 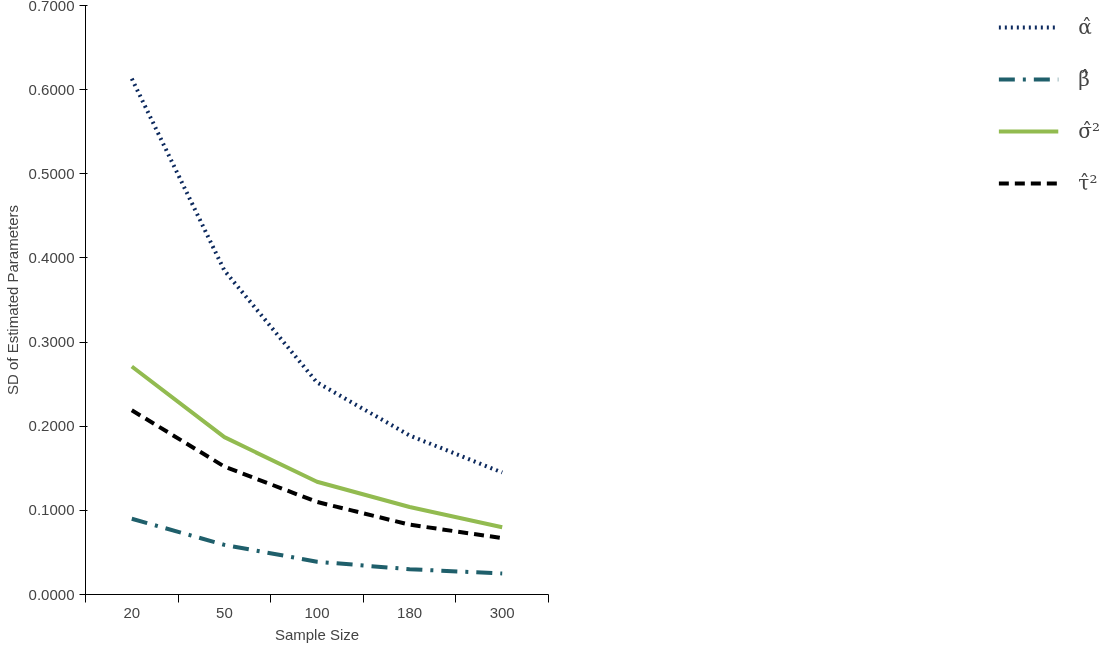 What do you see at coordinates (51, 257) in the screenshot?
I see `y-tick-label: 0.4000` at bounding box center [51, 257].